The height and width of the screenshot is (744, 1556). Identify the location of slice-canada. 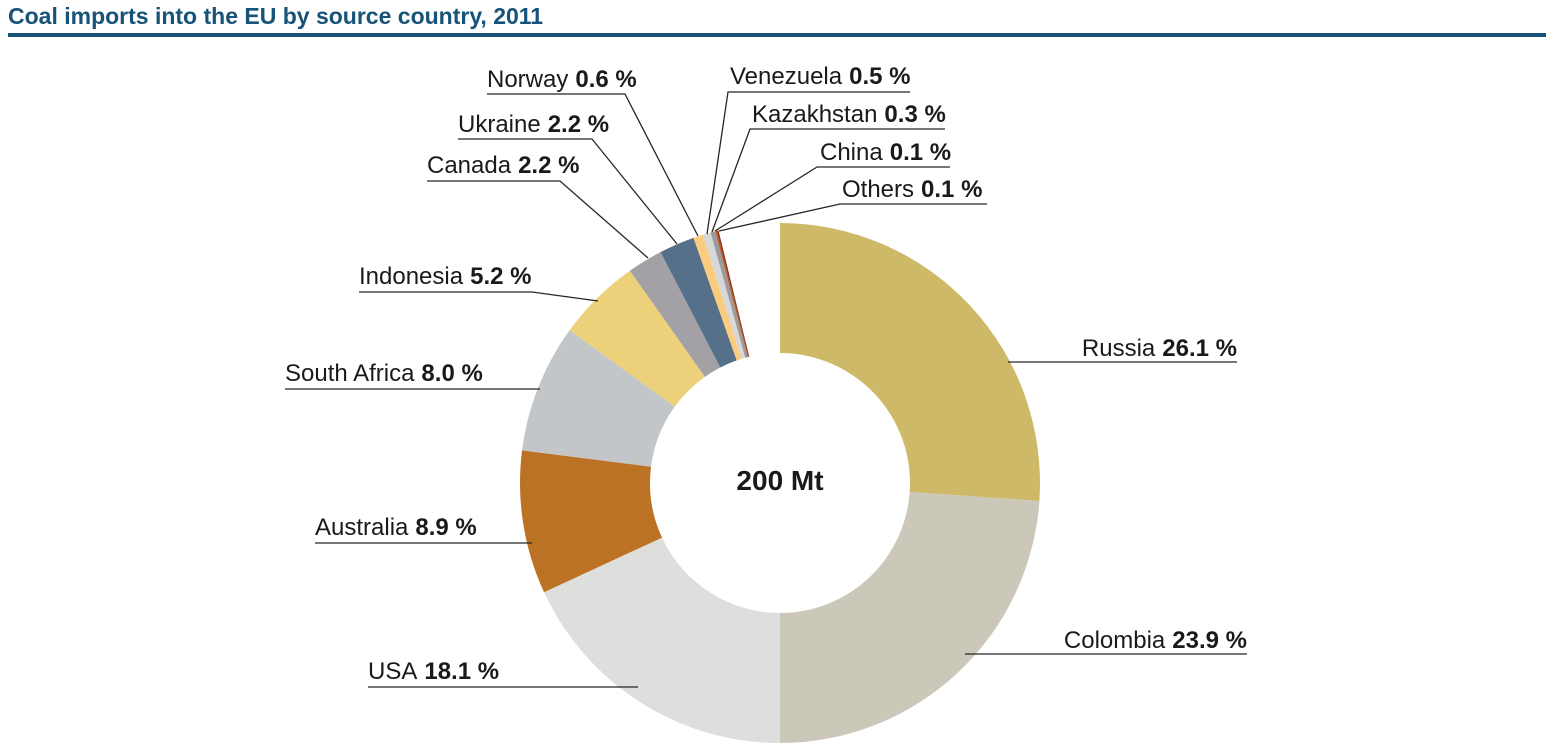
(675, 314).